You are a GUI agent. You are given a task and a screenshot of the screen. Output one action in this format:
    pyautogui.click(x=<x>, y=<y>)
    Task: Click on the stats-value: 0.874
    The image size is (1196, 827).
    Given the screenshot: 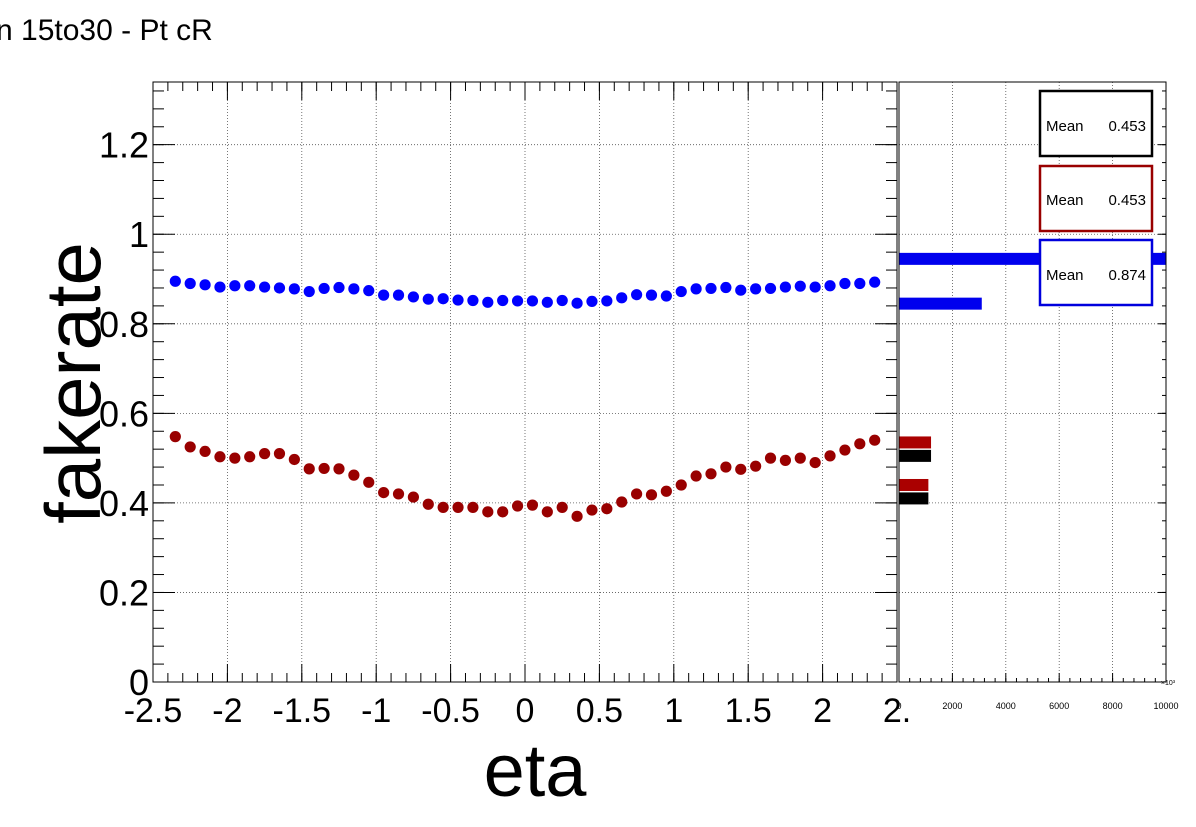 What is the action you would take?
    pyautogui.click(x=1127, y=275)
    